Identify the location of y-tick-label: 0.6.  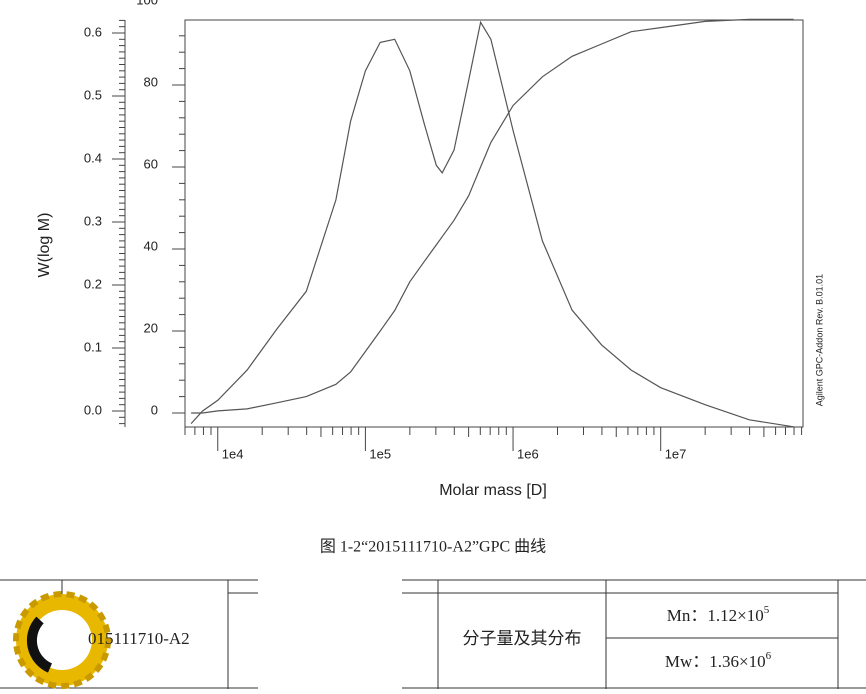
(93, 31).